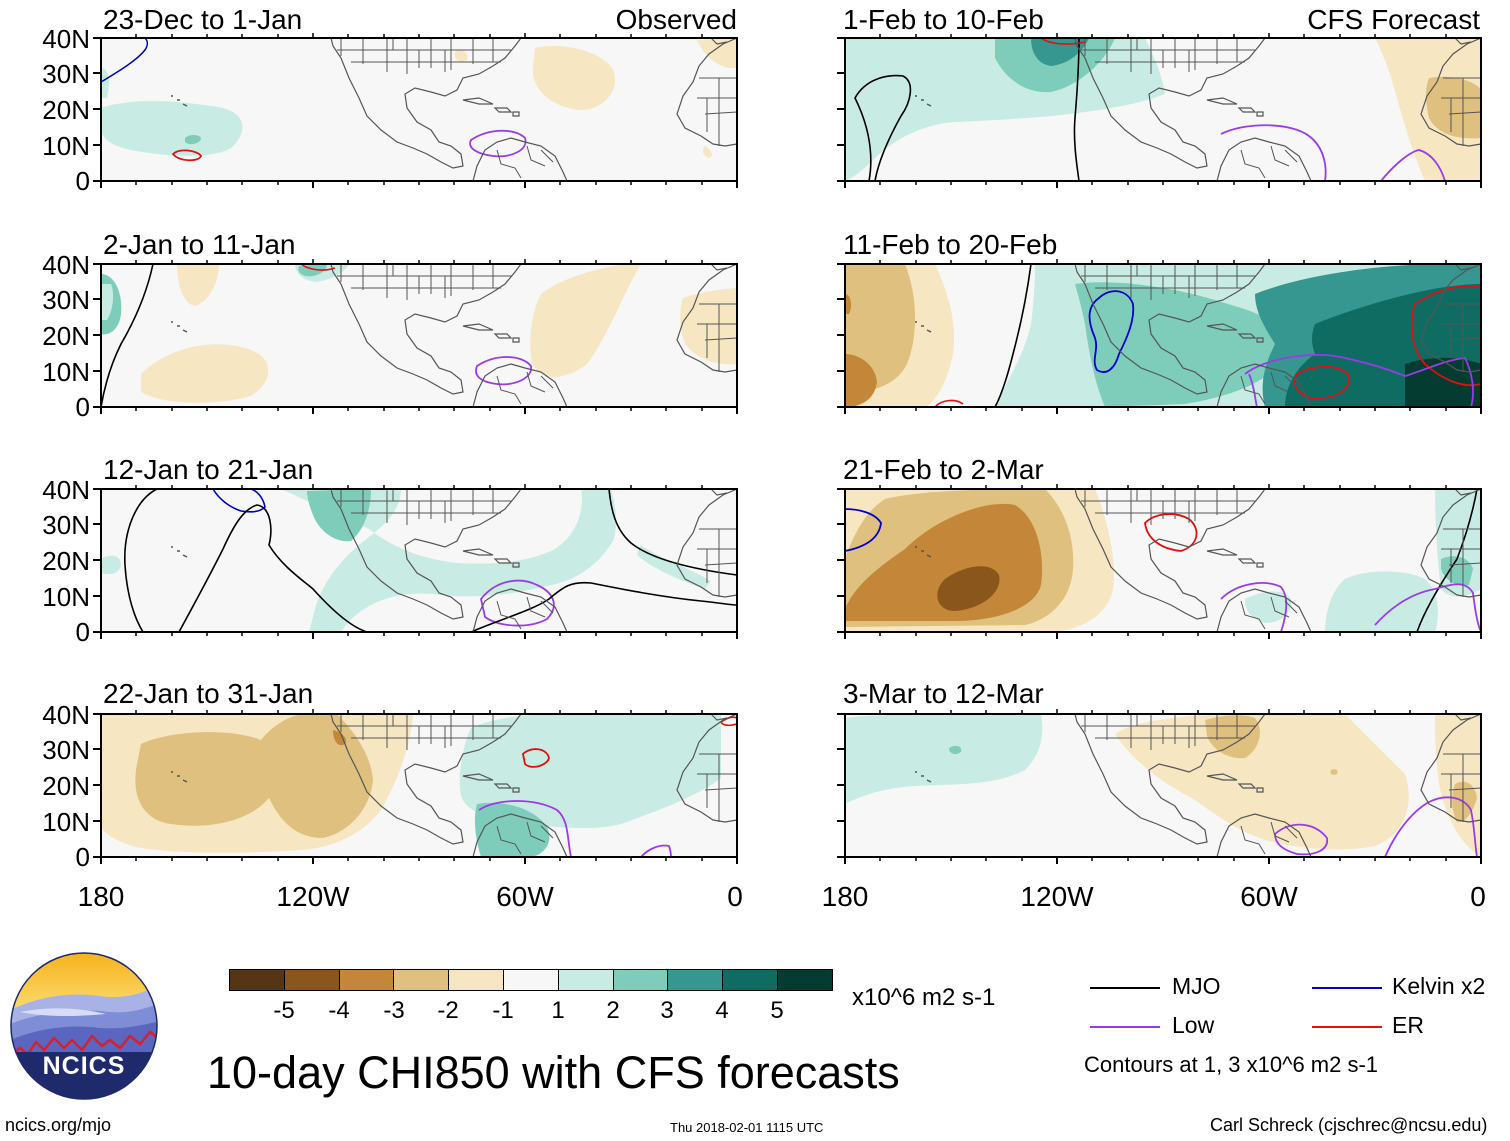  I want to click on contours-note: Contours at 1, 3 x10^6 m2 s-1, so click(1231, 1064).